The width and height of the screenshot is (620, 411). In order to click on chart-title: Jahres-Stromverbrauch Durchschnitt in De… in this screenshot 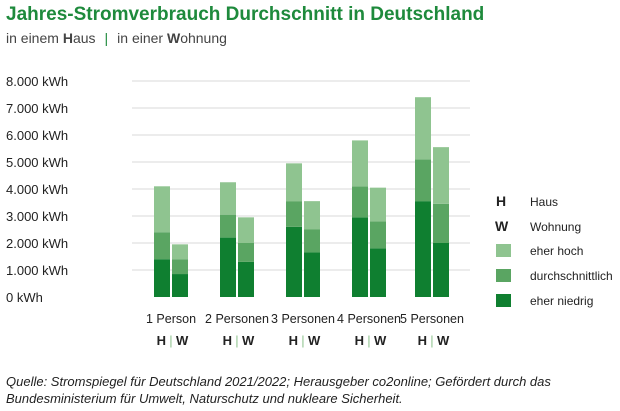, I will do `click(245, 14)`.